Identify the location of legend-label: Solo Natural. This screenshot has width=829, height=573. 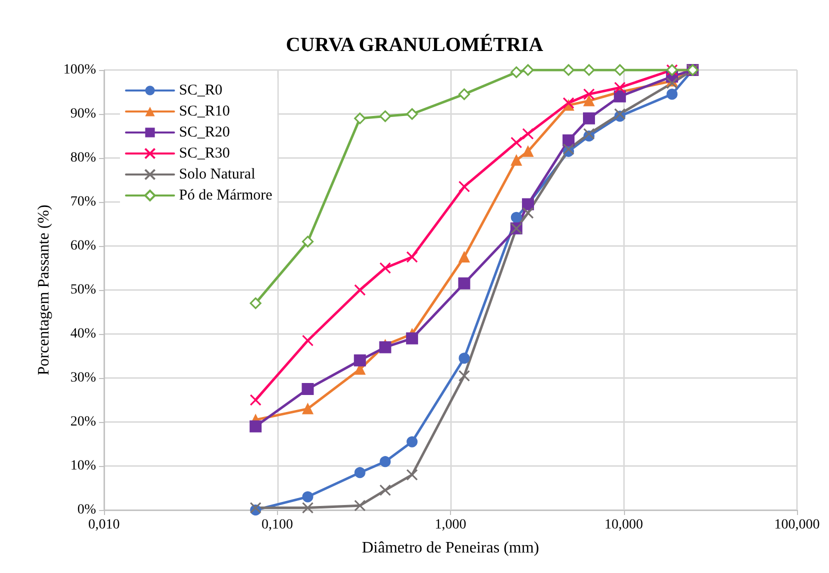
(217, 174).